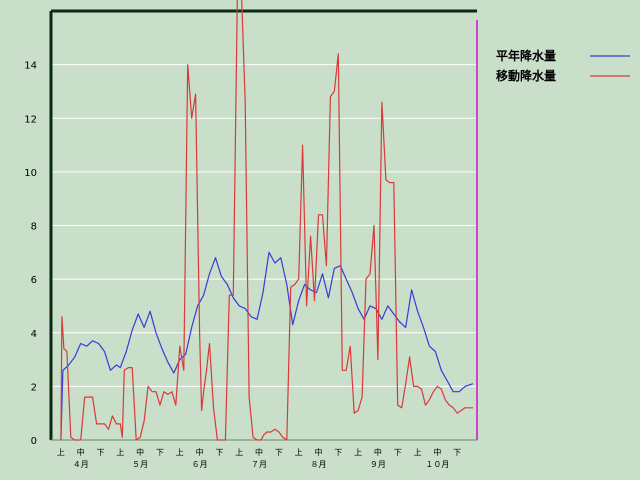  Describe the element at coordinates (30, 254) in the screenshot. I see `y-axis: 0 2 4 6 8 10 12 14` at that location.